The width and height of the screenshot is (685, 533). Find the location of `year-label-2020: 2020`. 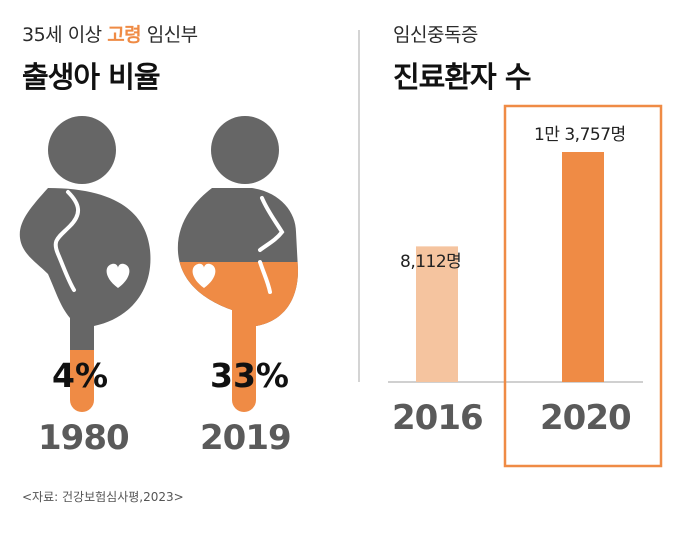

year-label-2020: 2020 is located at coordinates (586, 418).